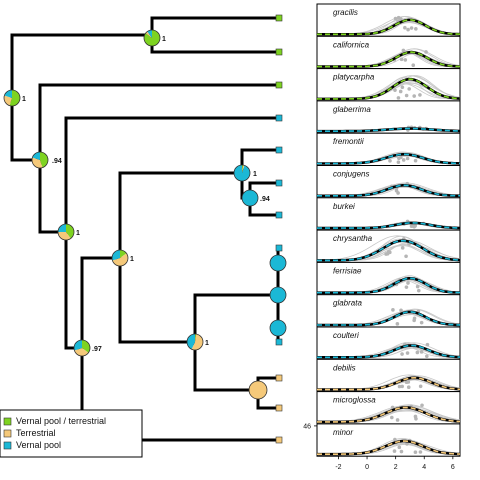  What do you see at coordinates (388, 20) in the screenshot?
I see `trait-panel: gracilis` at bounding box center [388, 20].